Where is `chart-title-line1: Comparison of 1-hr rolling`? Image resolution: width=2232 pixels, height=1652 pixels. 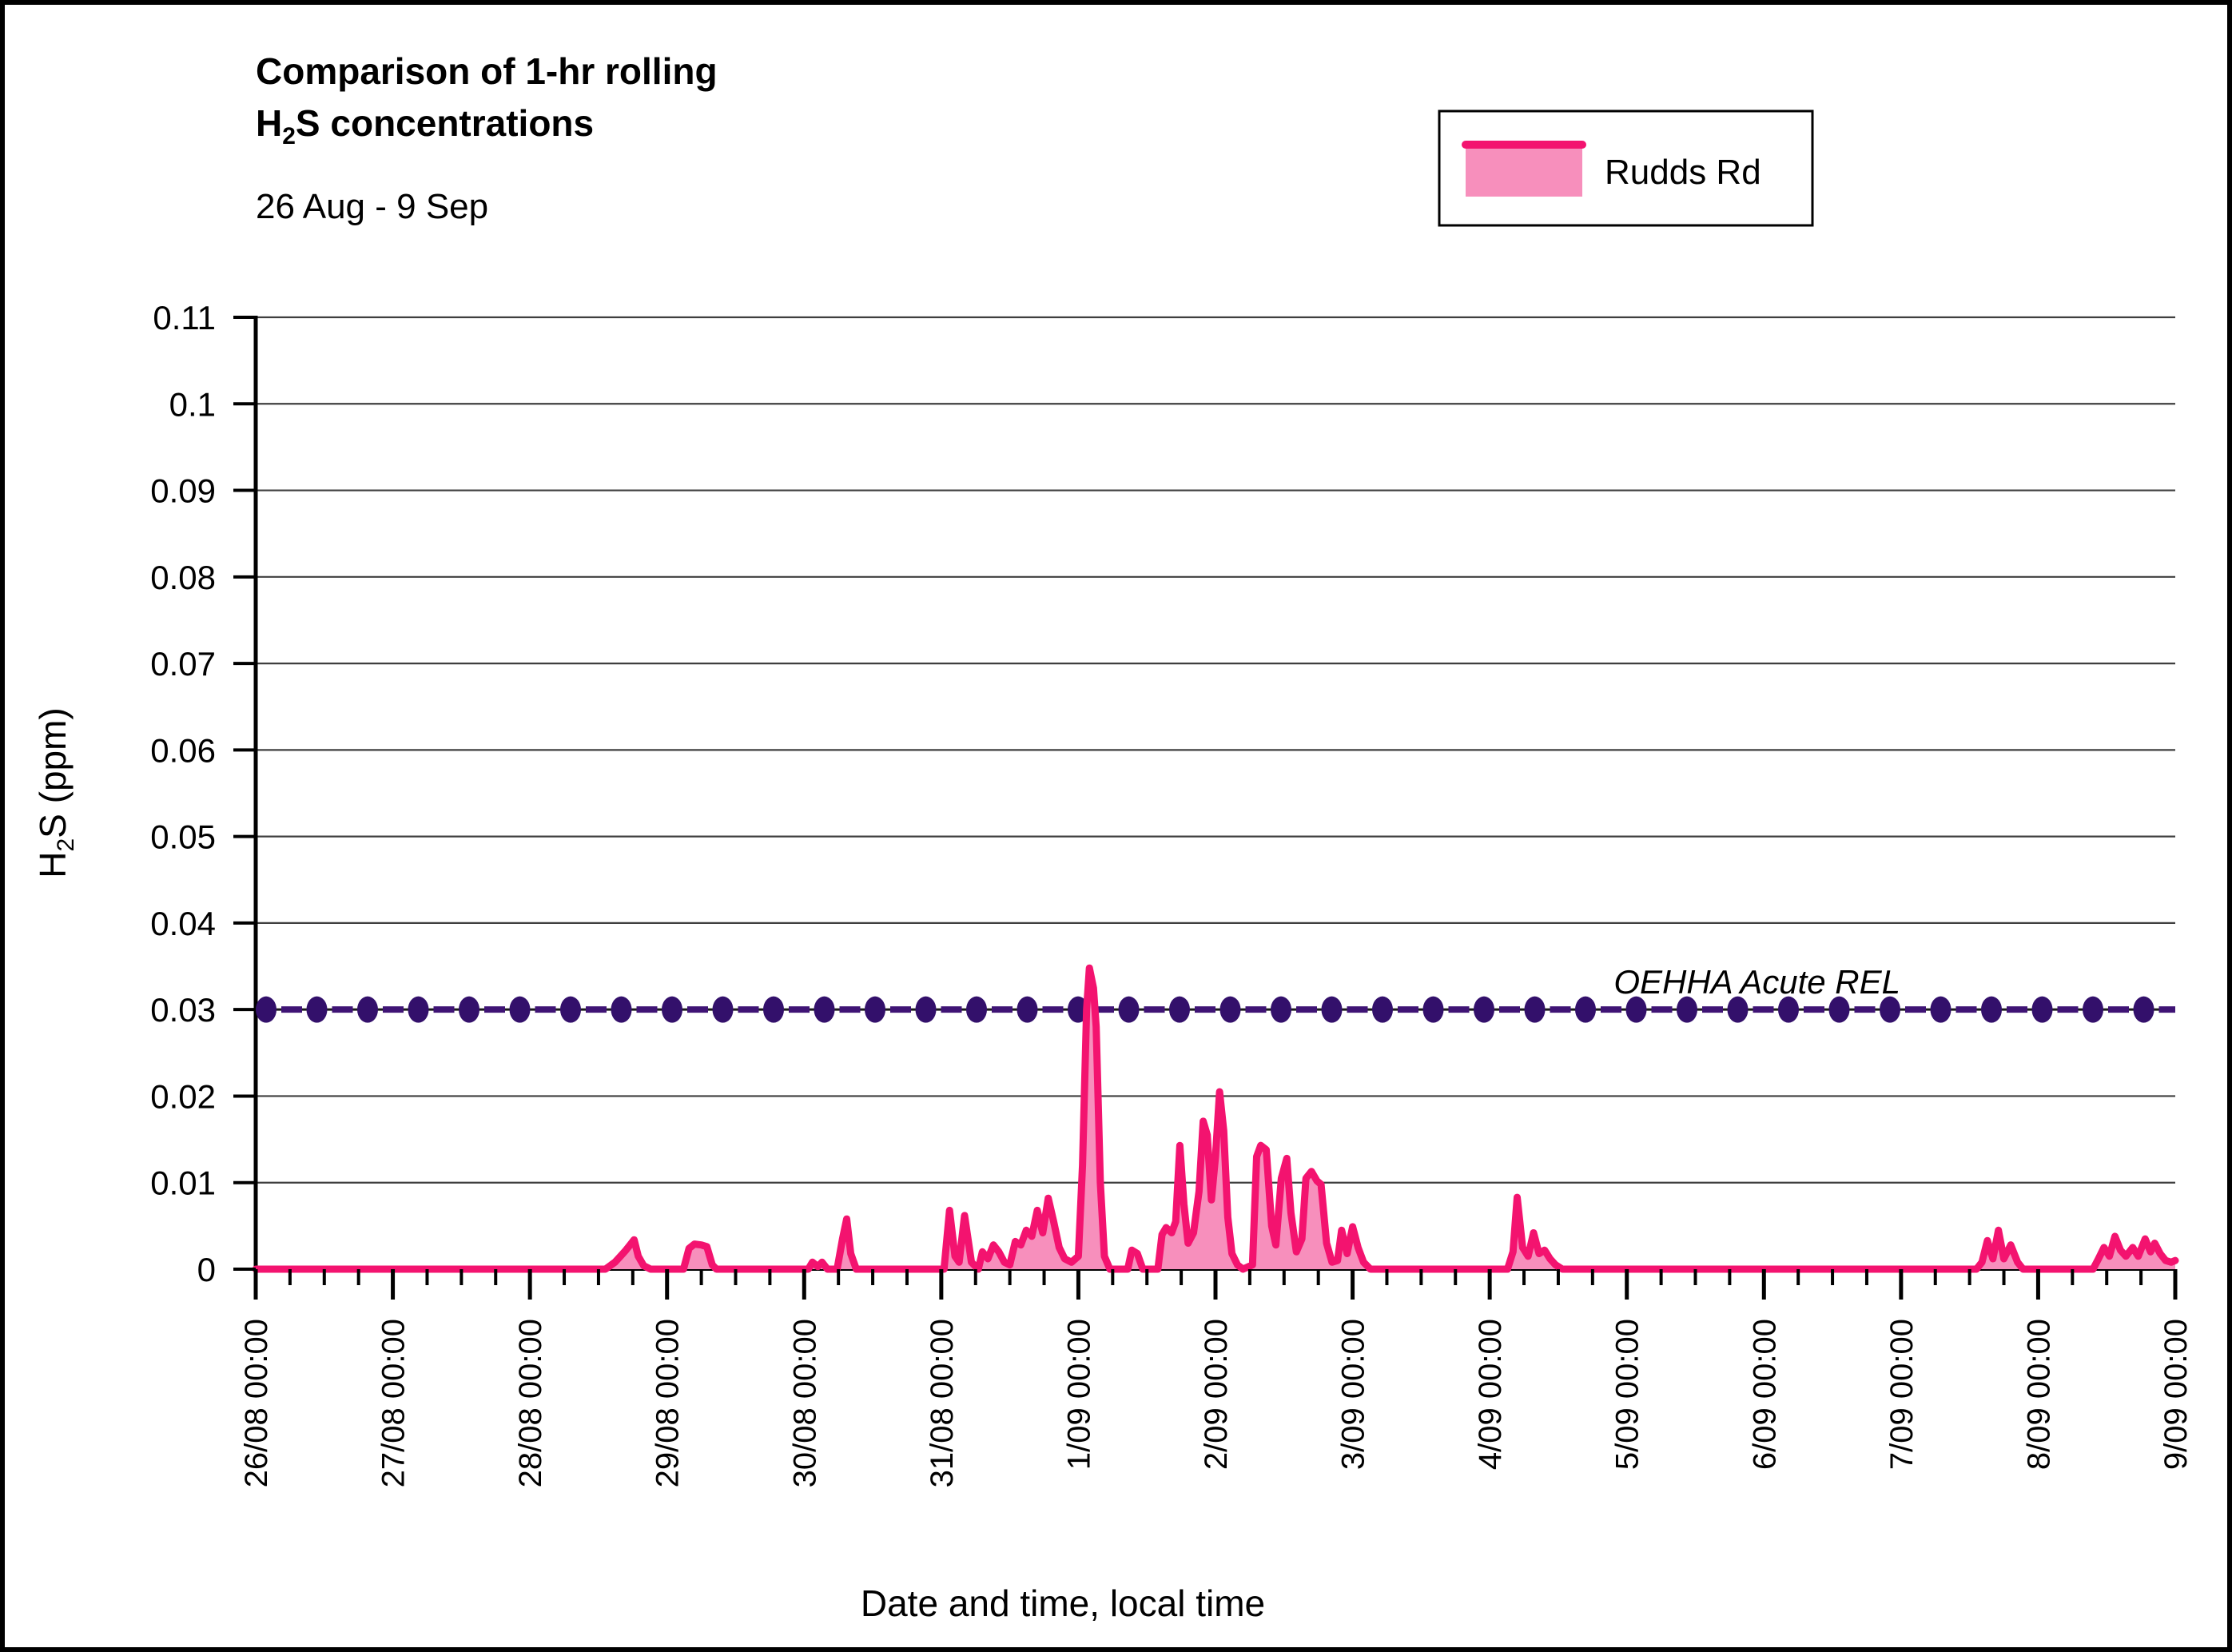
chart-title-line1: Comparison of 1-hr rolling is located at coordinates (487, 71).